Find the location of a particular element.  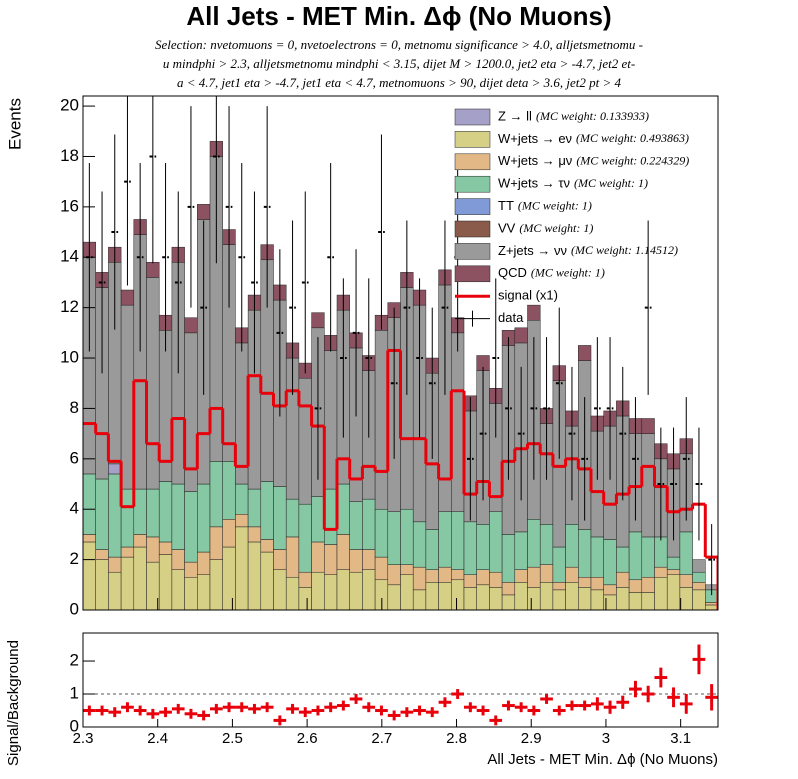

y-tick-label: 18 is located at coordinates (69, 155).